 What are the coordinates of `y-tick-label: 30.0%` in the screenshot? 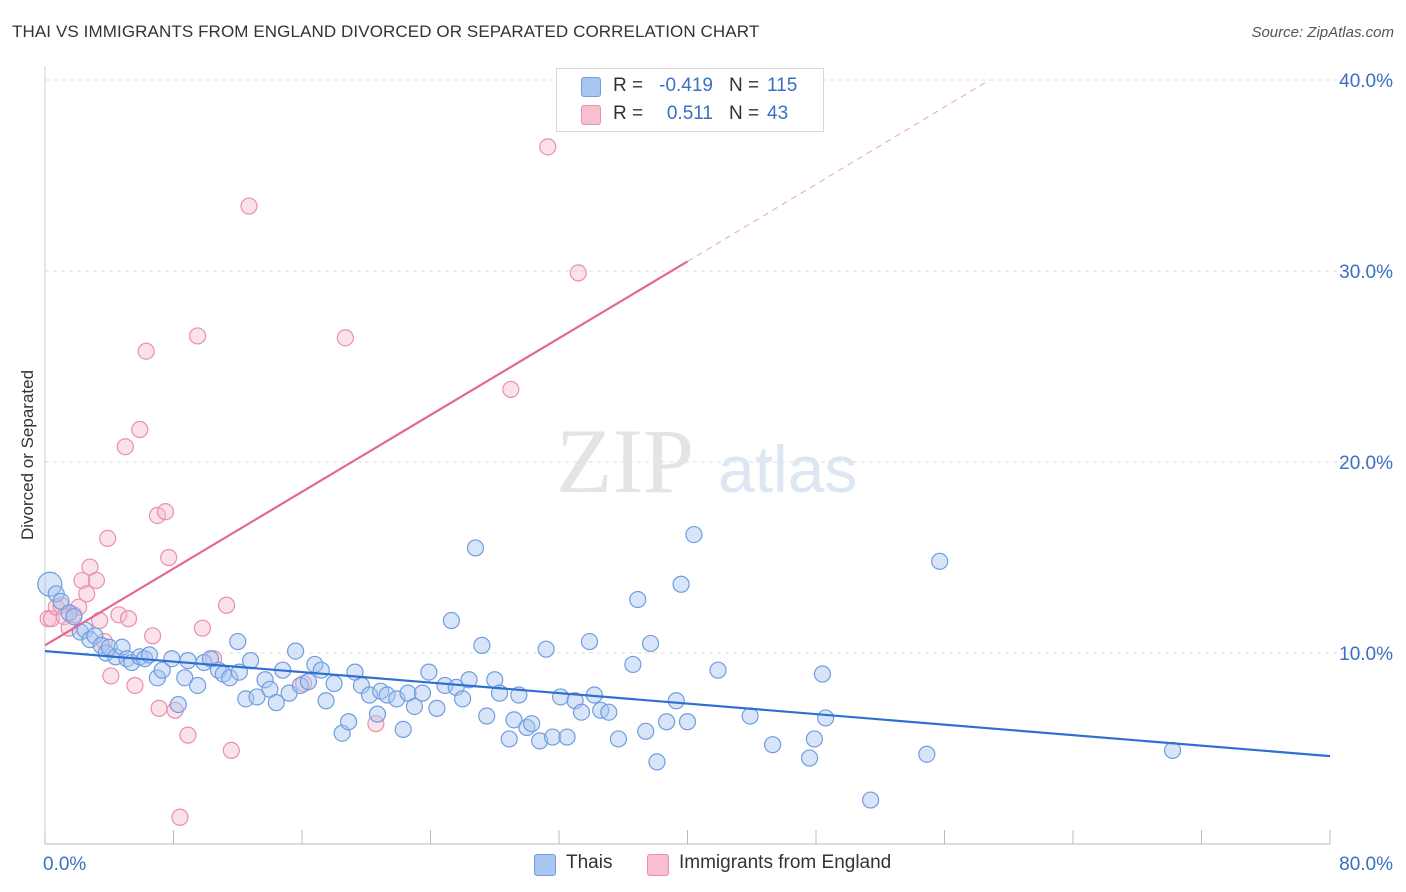 It's located at (1366, 272).